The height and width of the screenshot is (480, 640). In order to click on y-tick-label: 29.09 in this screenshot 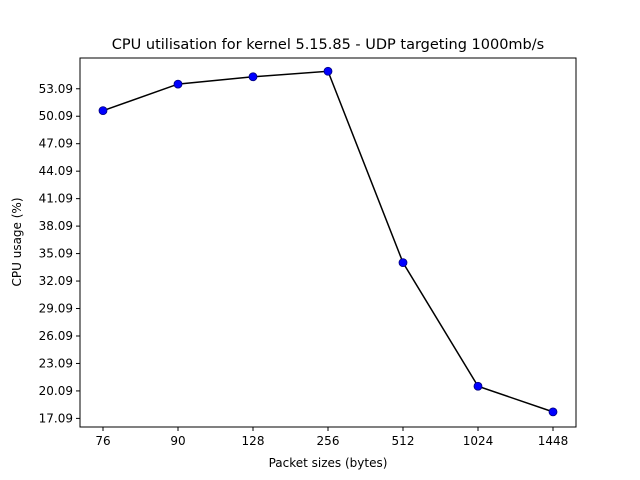, I will do `click(56, 309)`.